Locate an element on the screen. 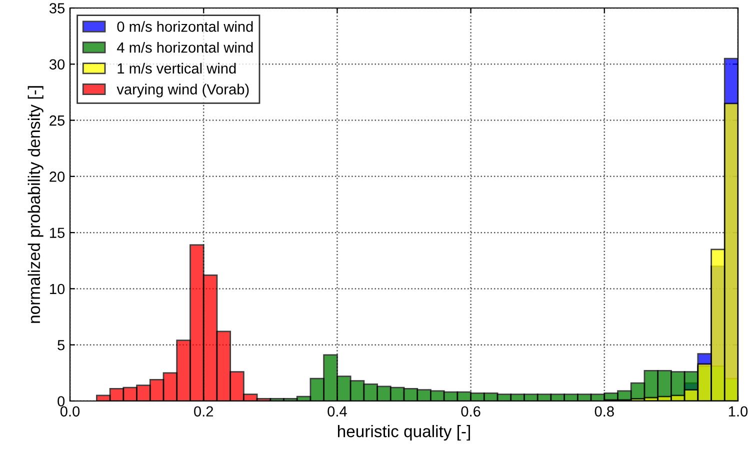 This screenshot has height=455, width=754. y-tick-label: 30 is located at coordinates (57, 64).